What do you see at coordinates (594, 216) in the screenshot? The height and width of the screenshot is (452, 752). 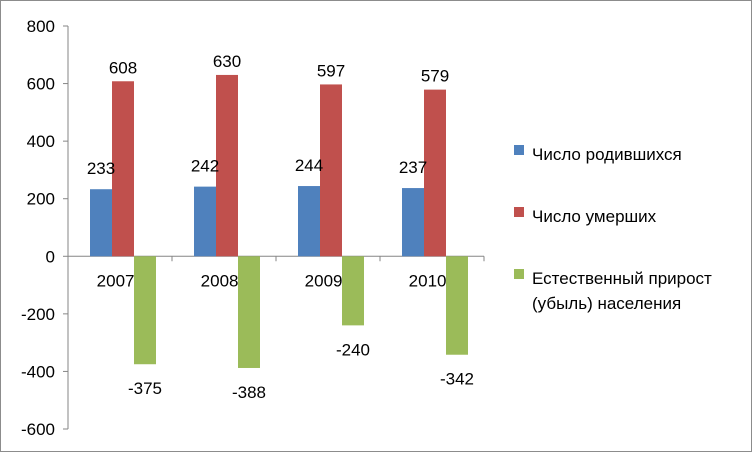 I see `legend-label: Число умерших` at bounding box center [594, 216].